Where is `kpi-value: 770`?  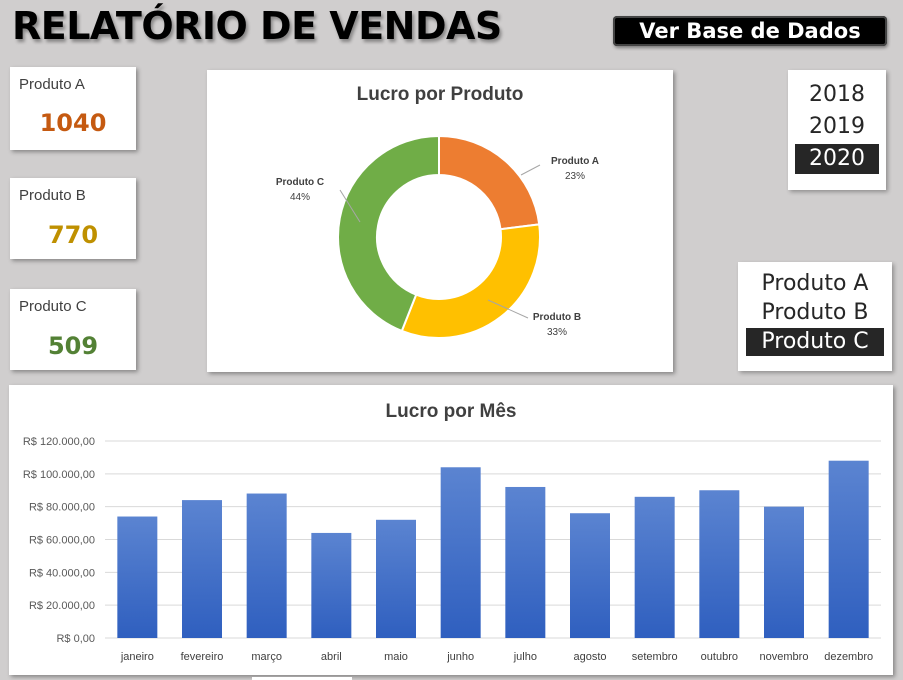
kpi-value: 770 is located at coordinates (73, 235).